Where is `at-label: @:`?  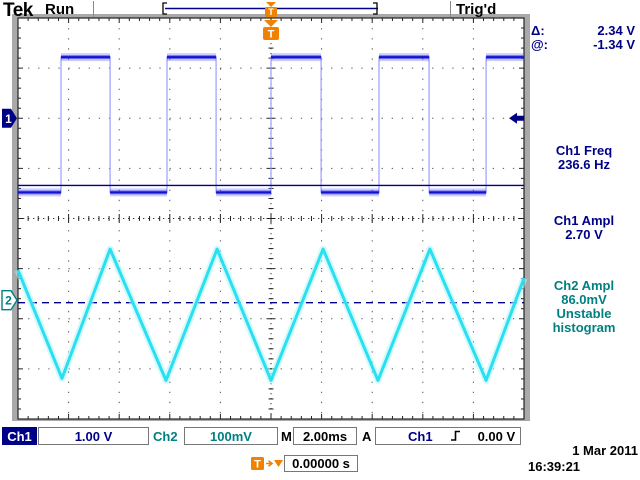 at-label: @: is located at coordinates (540, 44).